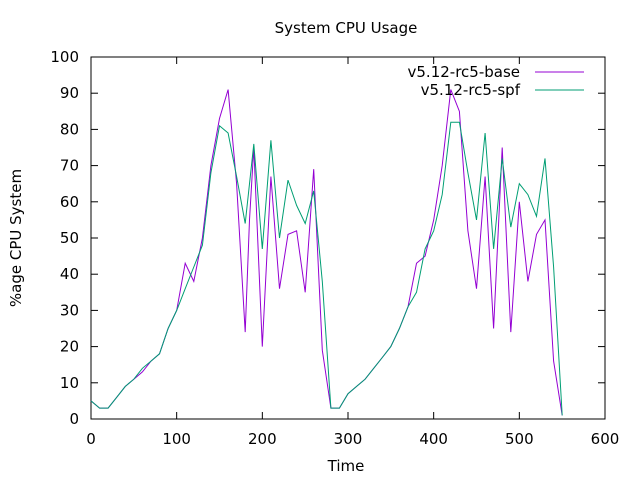 The image size is (640, 484). I want to click on y-tick-label: 60, so click(69, 202).